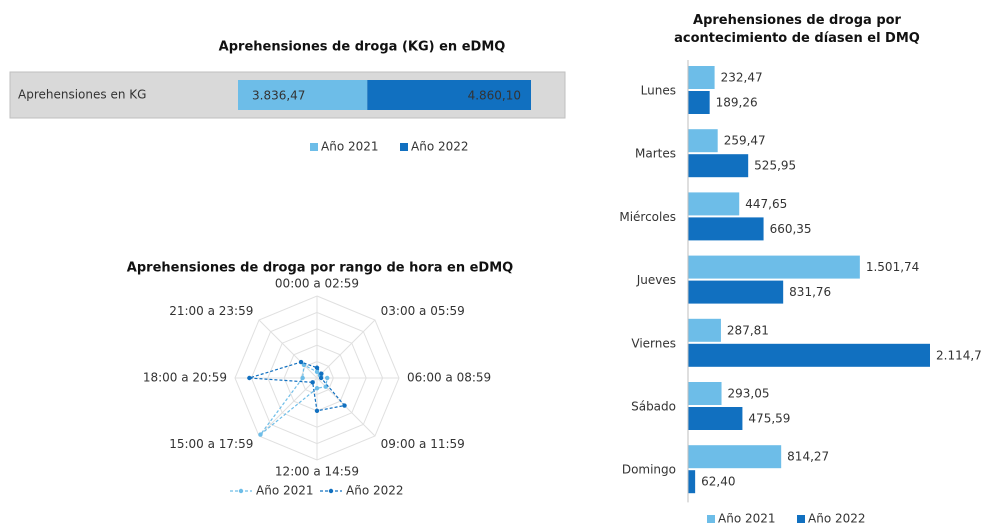  I want to click on value-label: 4.860,10, so click(494, 96).